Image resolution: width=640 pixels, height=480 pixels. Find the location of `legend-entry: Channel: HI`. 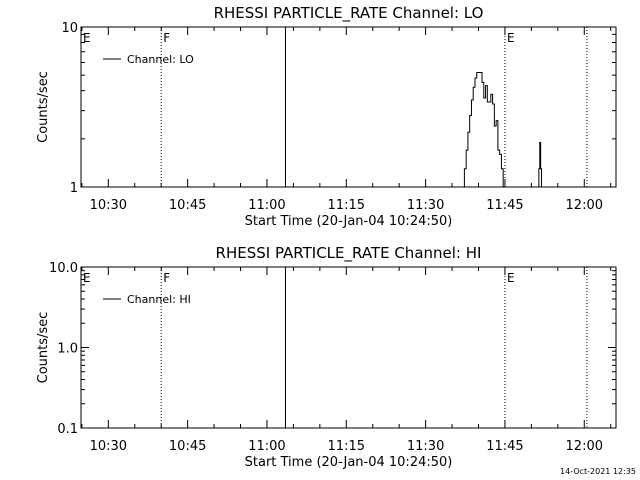

legend-entry: Channel: HI is located at coordinates (159, 299).